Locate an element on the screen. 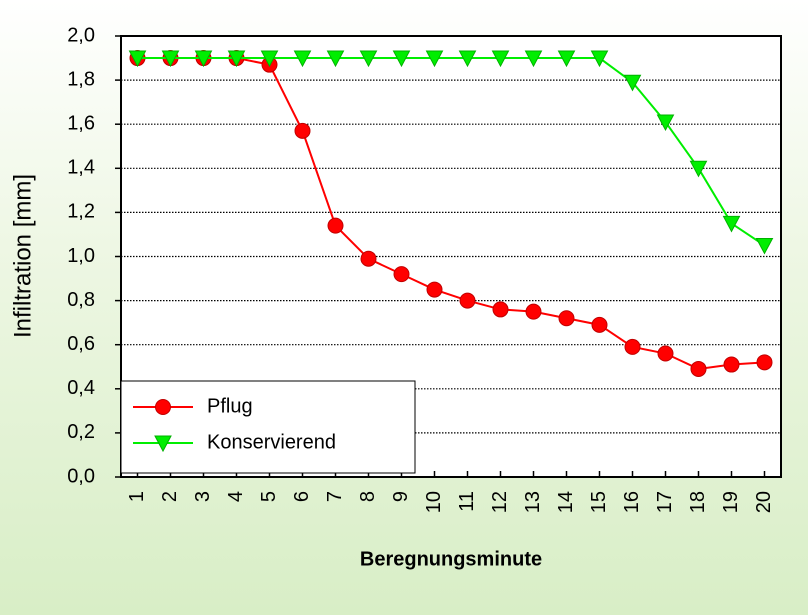 The image size is (808, 615). x-tick-label: 15 is located at coordinates (599, 502).